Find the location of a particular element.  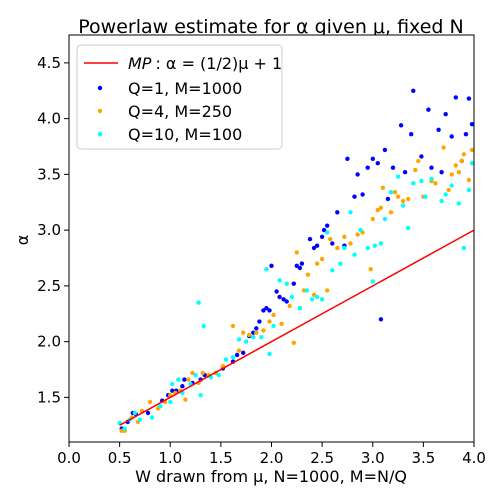

legend-marker-q1 is located at coordinates (100, 88).